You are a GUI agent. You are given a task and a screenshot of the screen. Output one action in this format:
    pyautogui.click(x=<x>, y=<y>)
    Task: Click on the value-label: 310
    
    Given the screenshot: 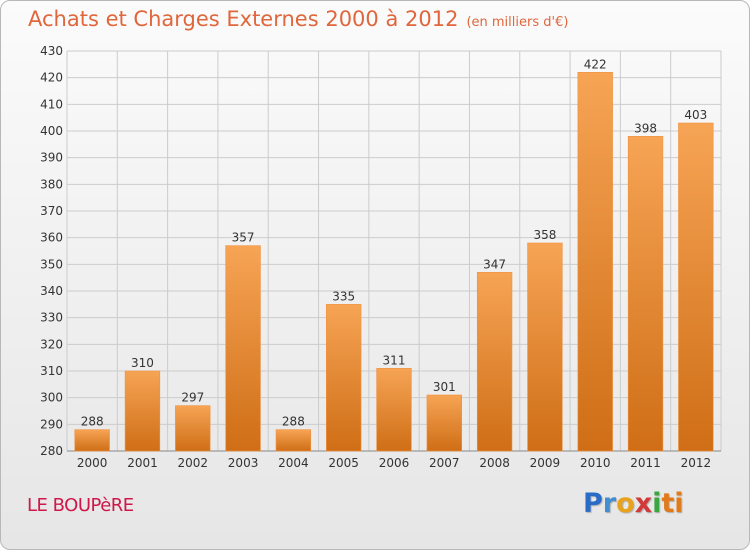 What is the action you would take?
    pyautogui.click(x=142, y=363)
    